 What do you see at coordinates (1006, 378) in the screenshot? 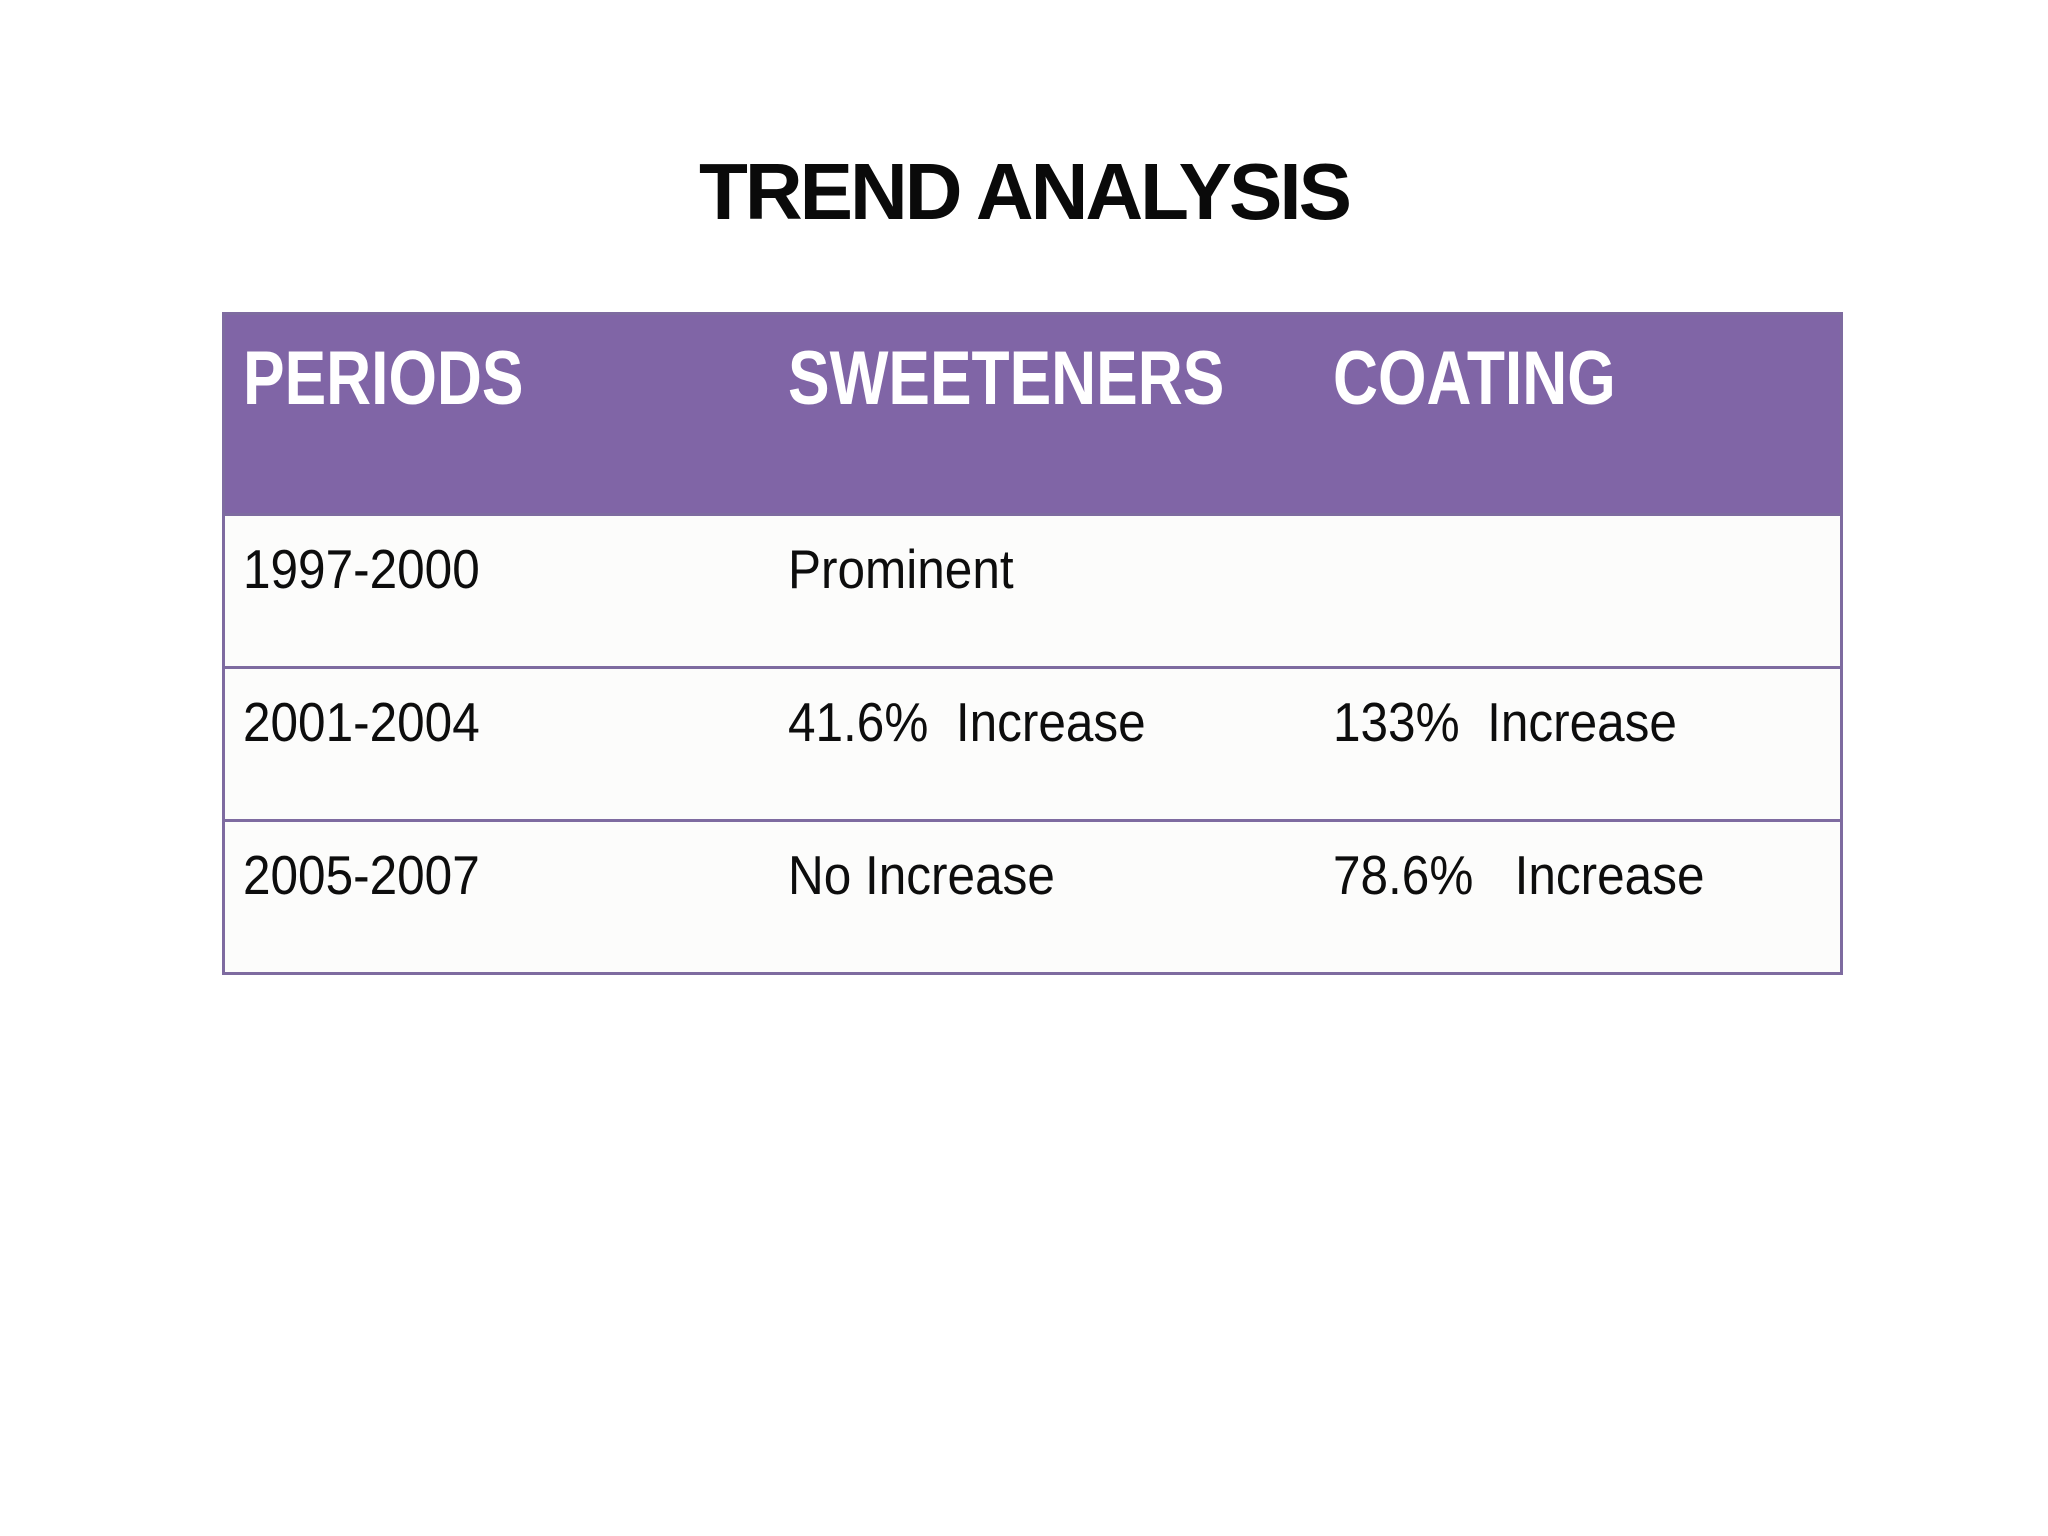
I see `header-label-sweeteners: SWEETENERS` at bounding box center [1006, 378].